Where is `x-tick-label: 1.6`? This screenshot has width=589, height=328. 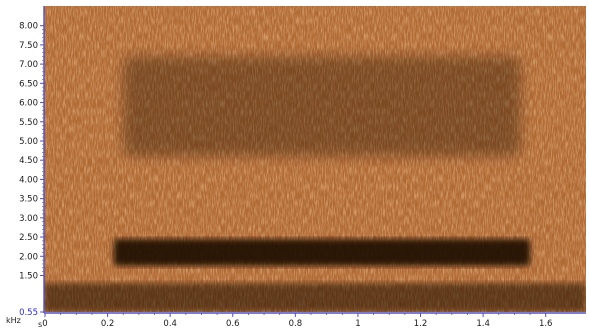
x-tick-label: 1.6 is located at coordinates (546, 323).